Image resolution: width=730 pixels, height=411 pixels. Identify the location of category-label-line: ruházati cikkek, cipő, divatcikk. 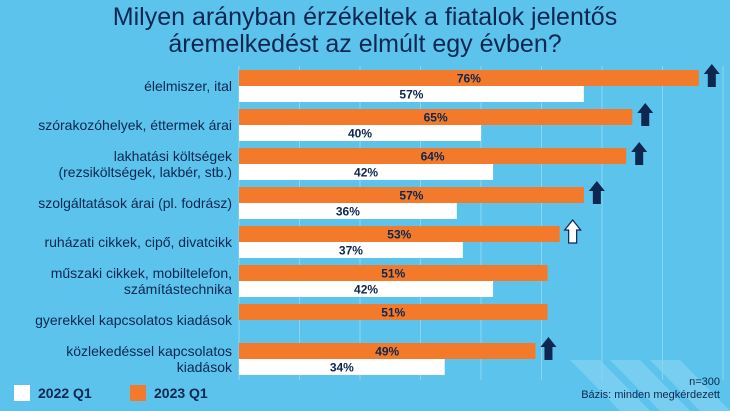
(138, 242).